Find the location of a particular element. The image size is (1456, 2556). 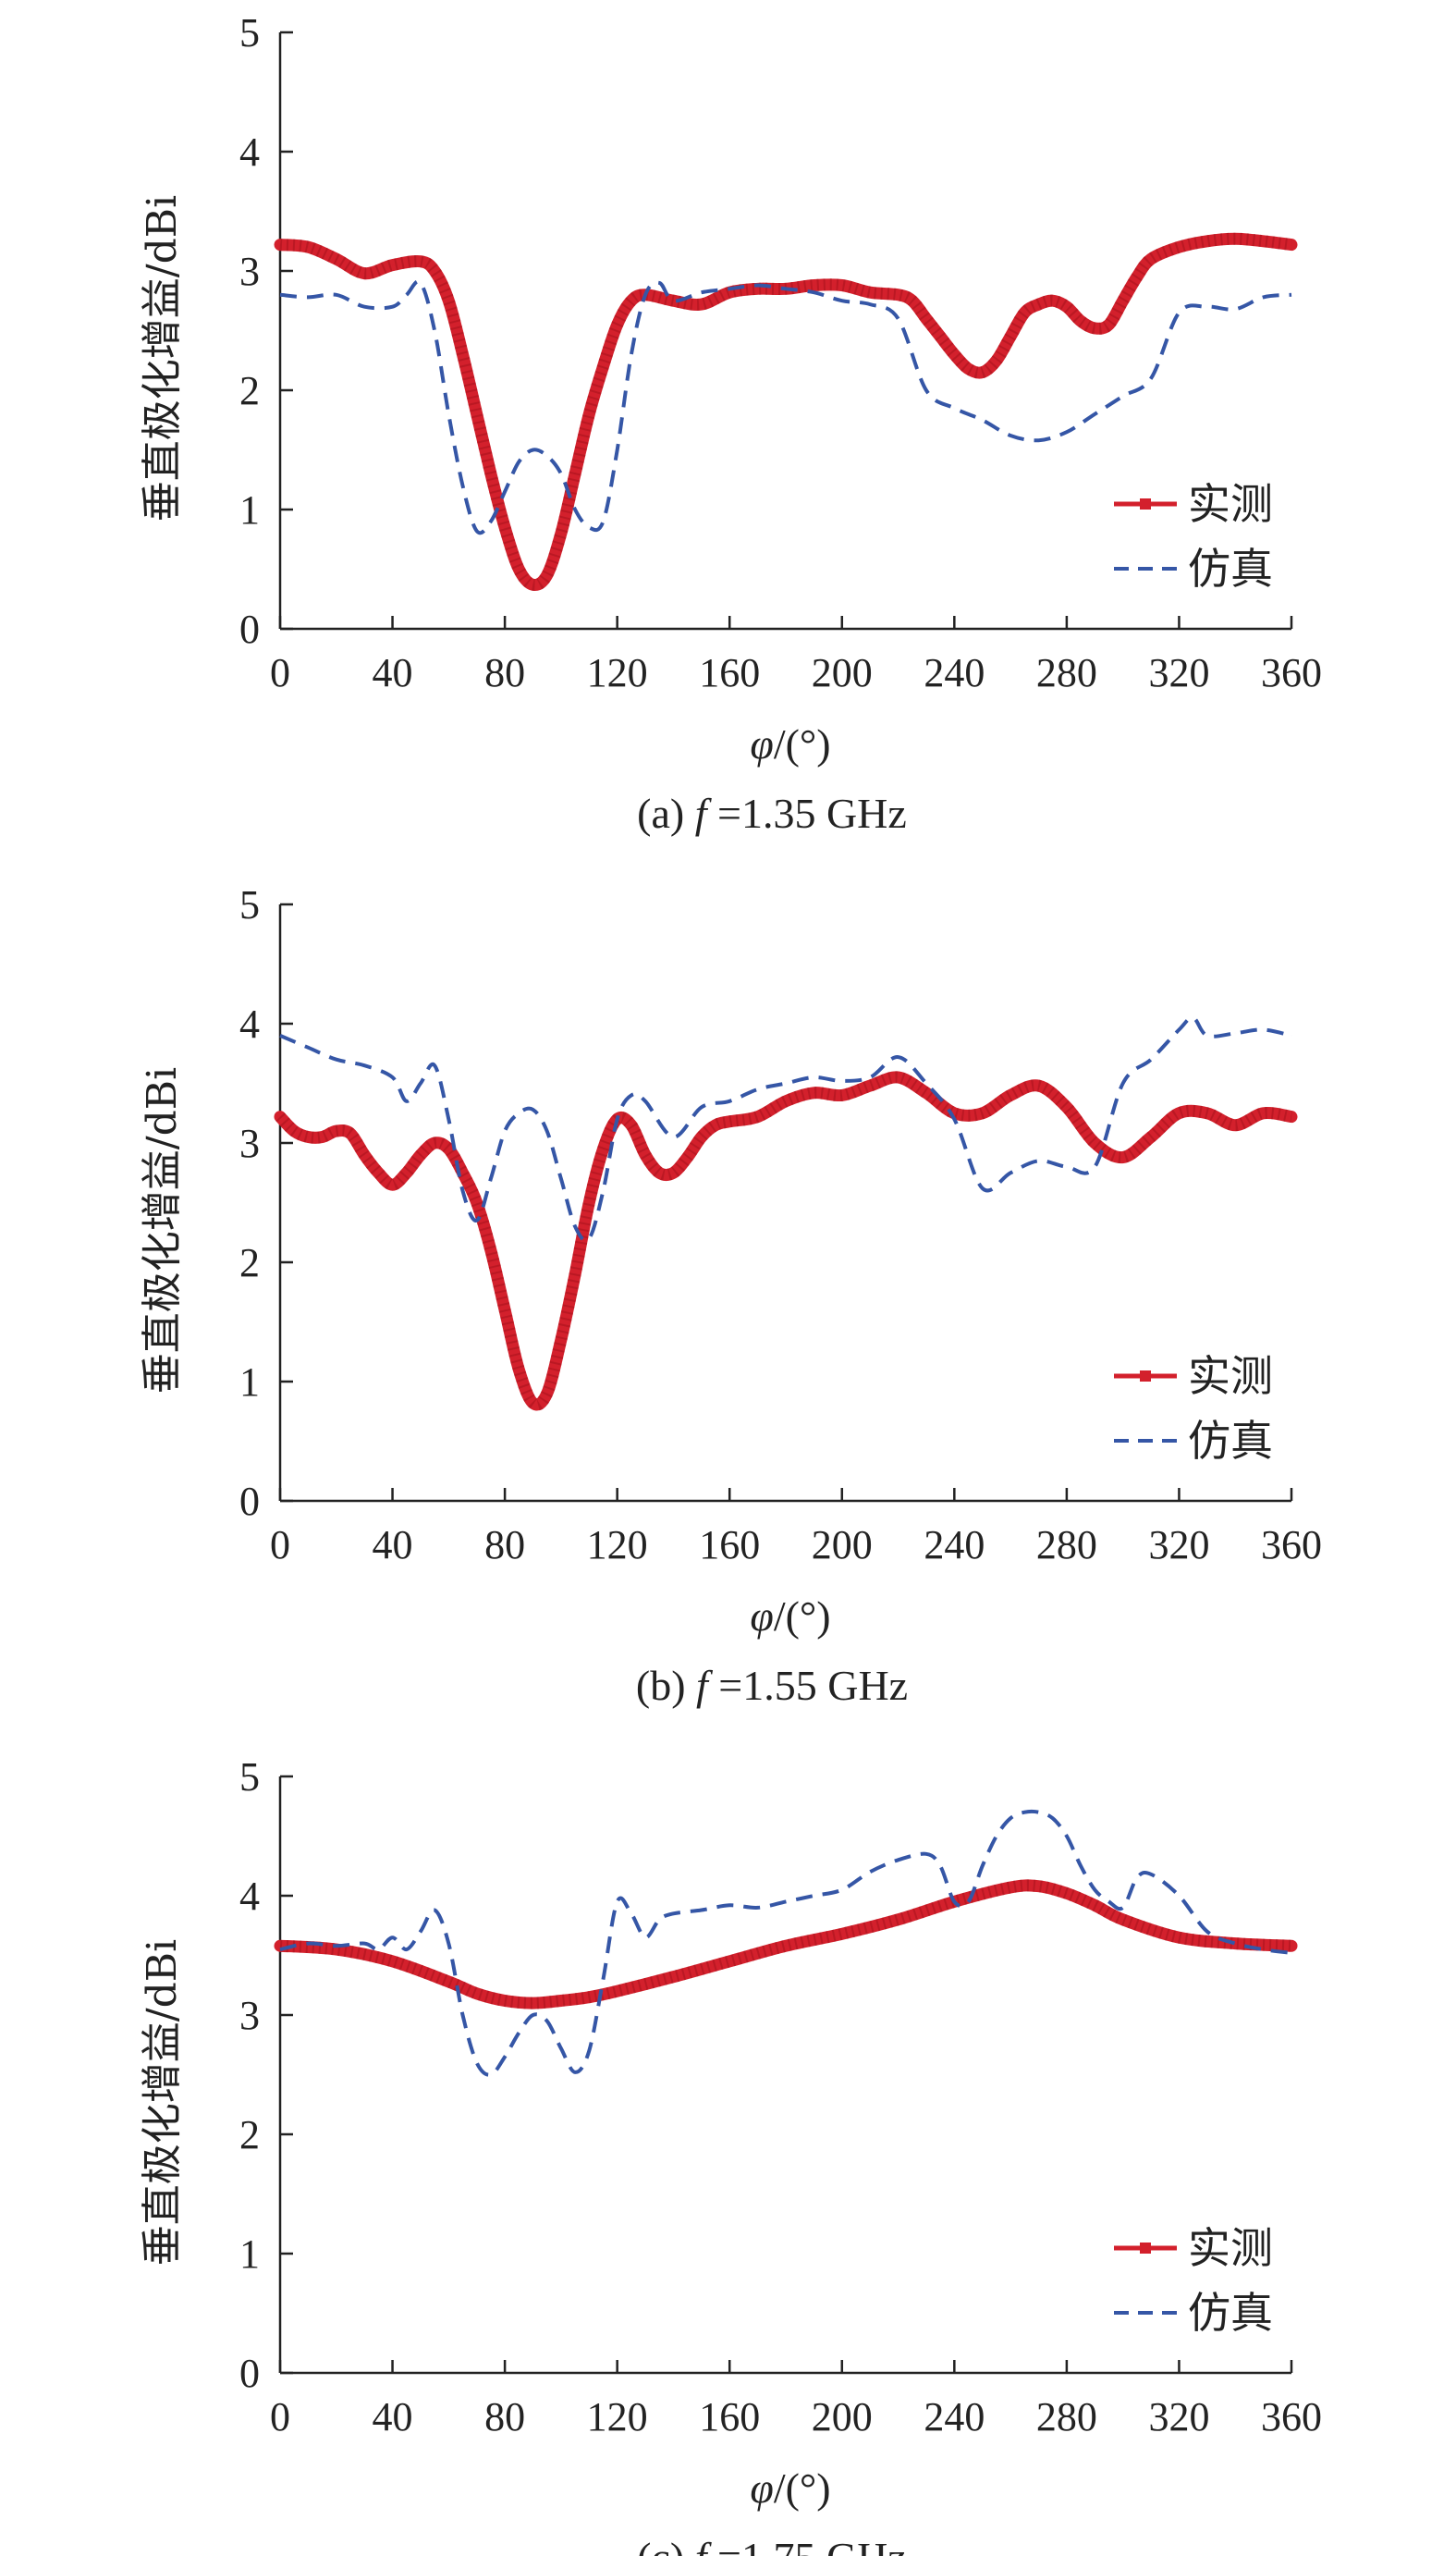

series-line-simulated is located at coordinates (785, 1943).